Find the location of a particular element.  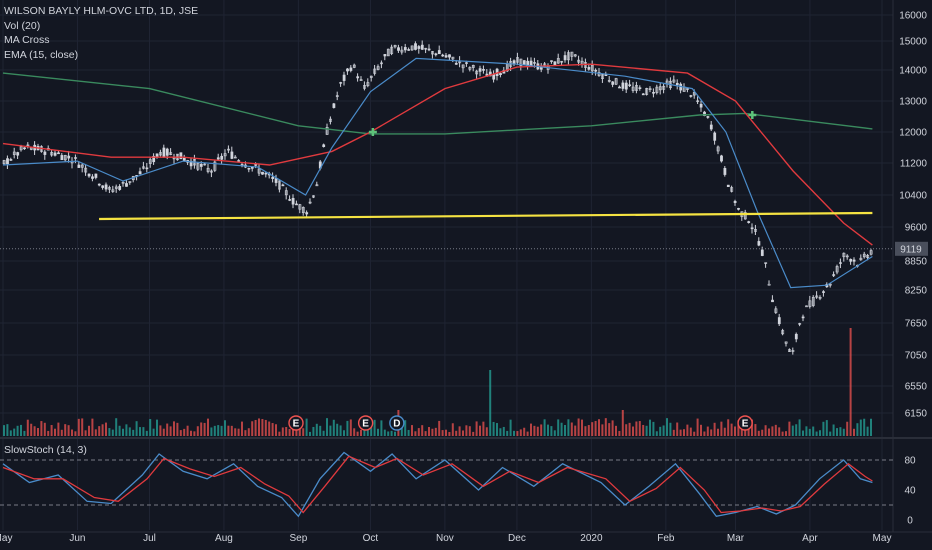

symbol-title: WILSON BAYLY HLM-OVC LTD, 1D, JSE is located at coordinates (101, 11).